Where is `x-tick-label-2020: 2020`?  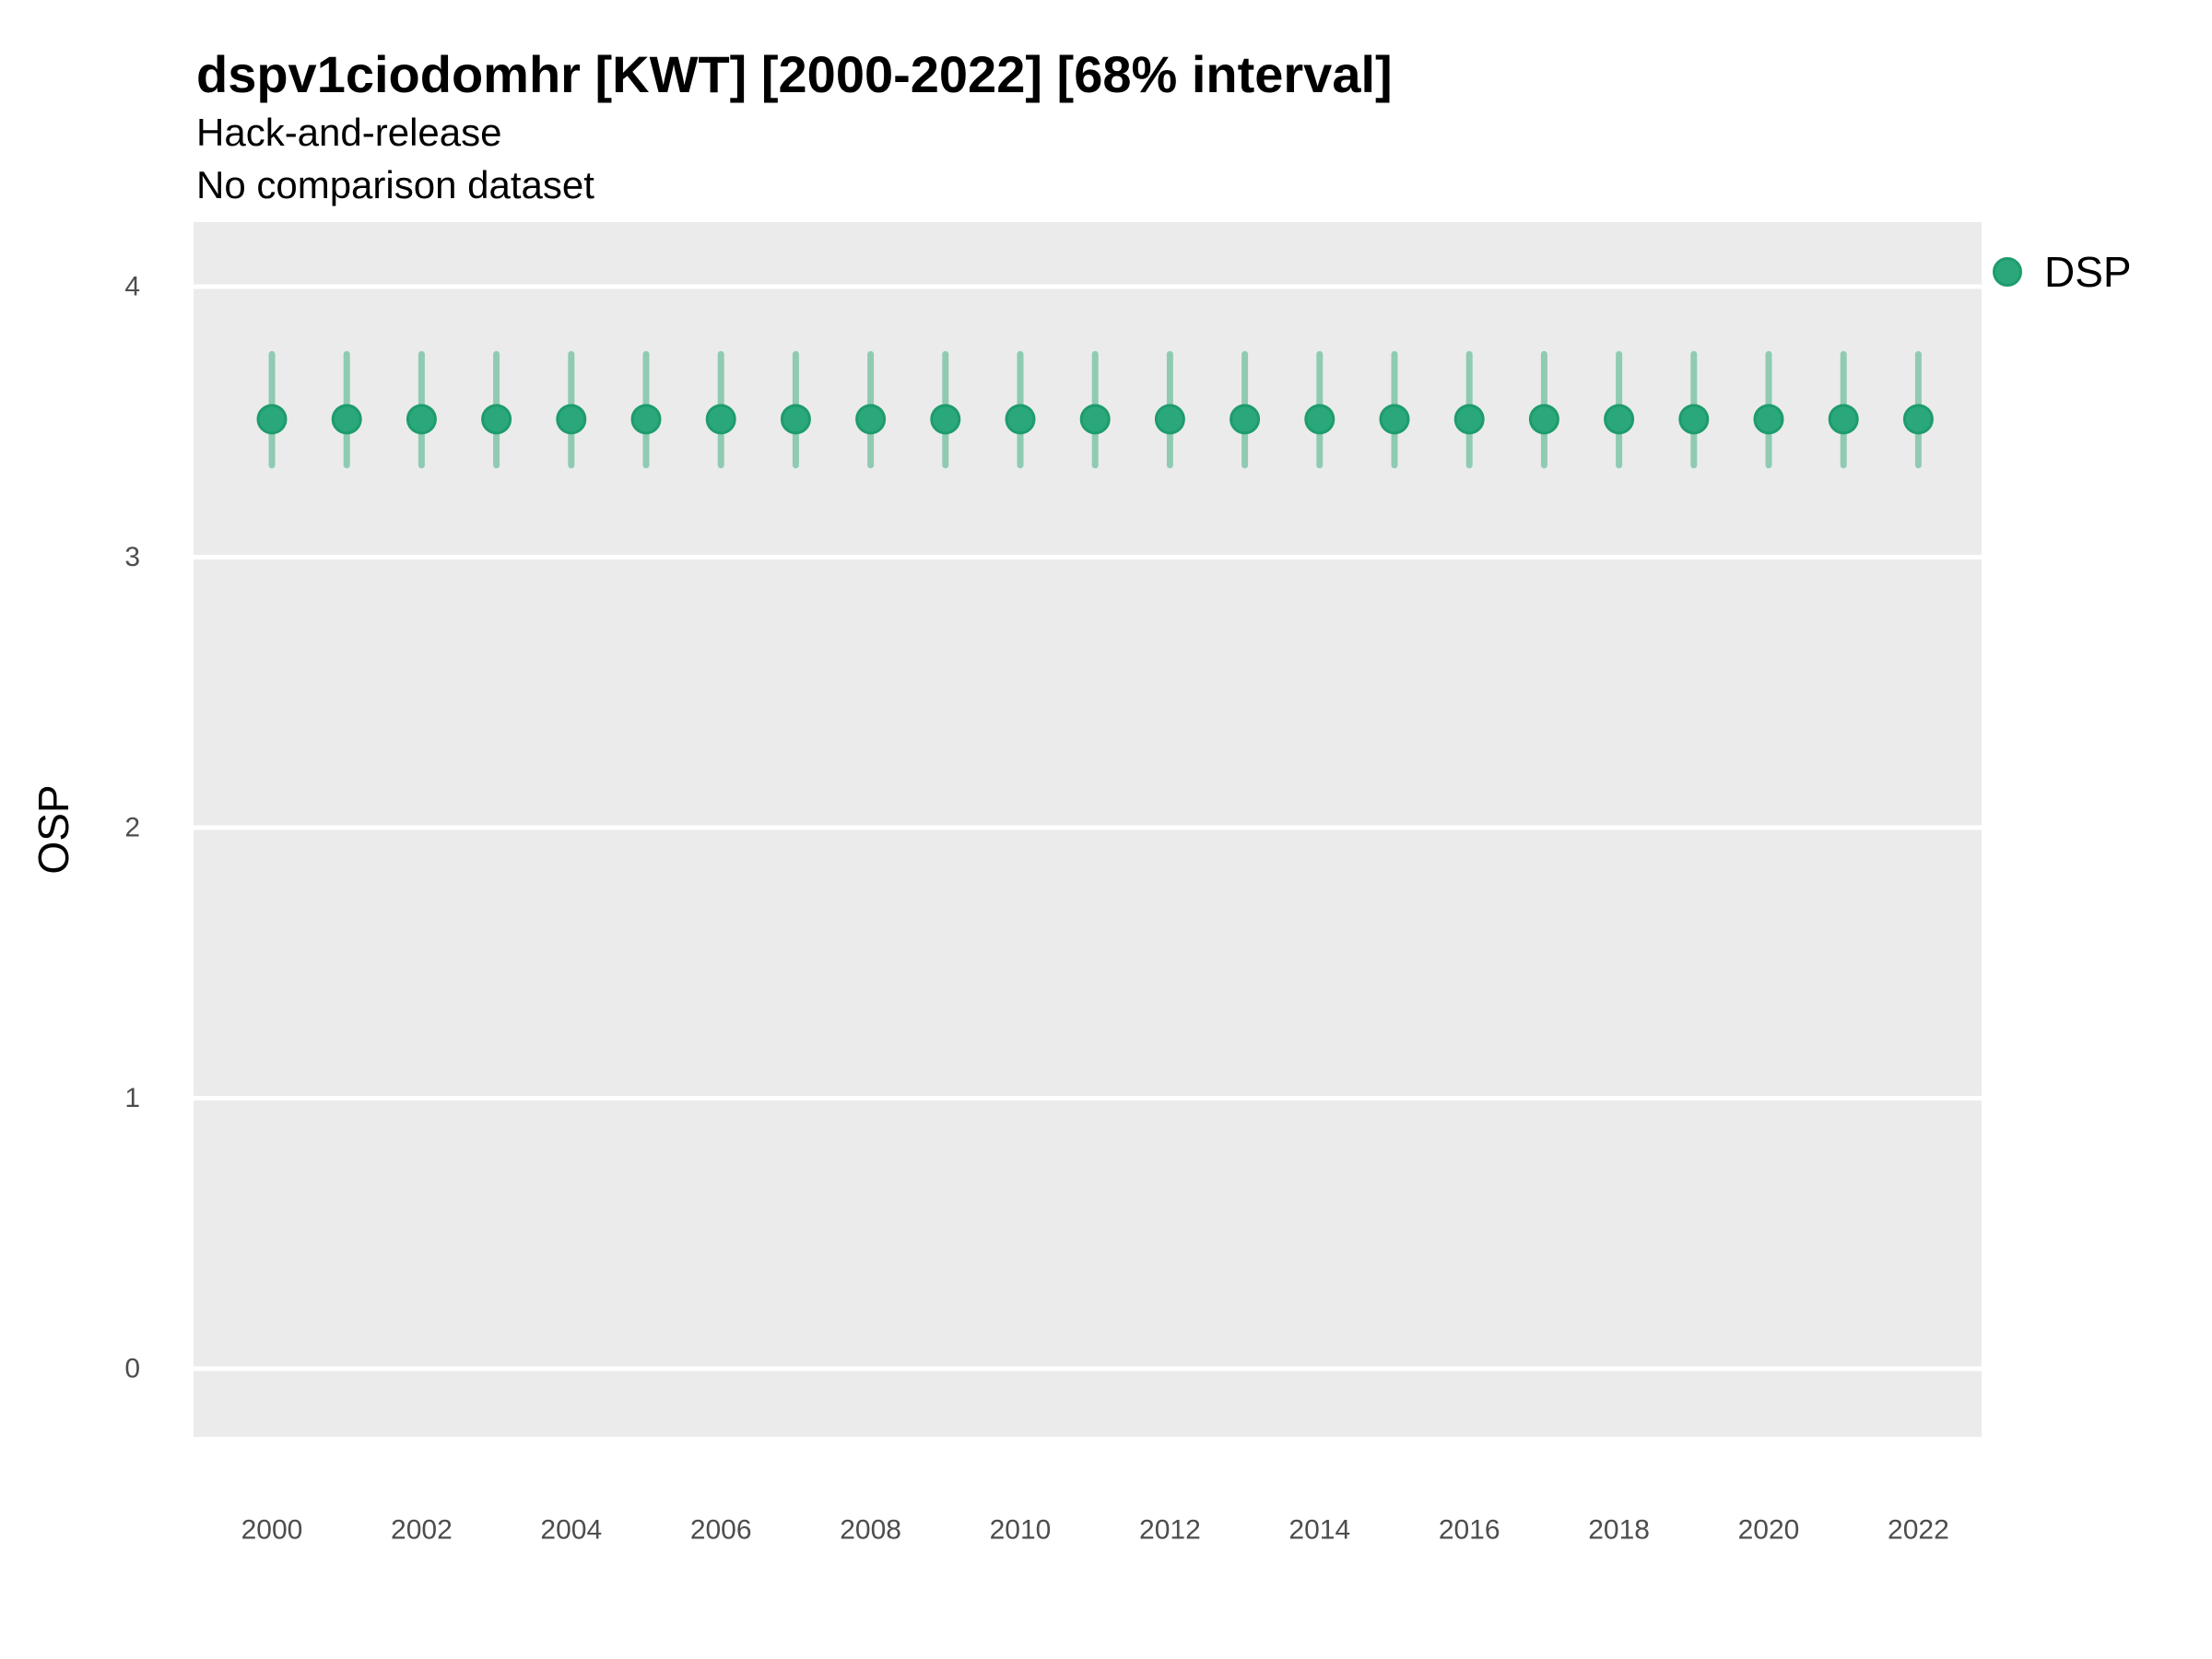 x-tick-label-2020: 2020 is located at coordinates (1769, 1530).